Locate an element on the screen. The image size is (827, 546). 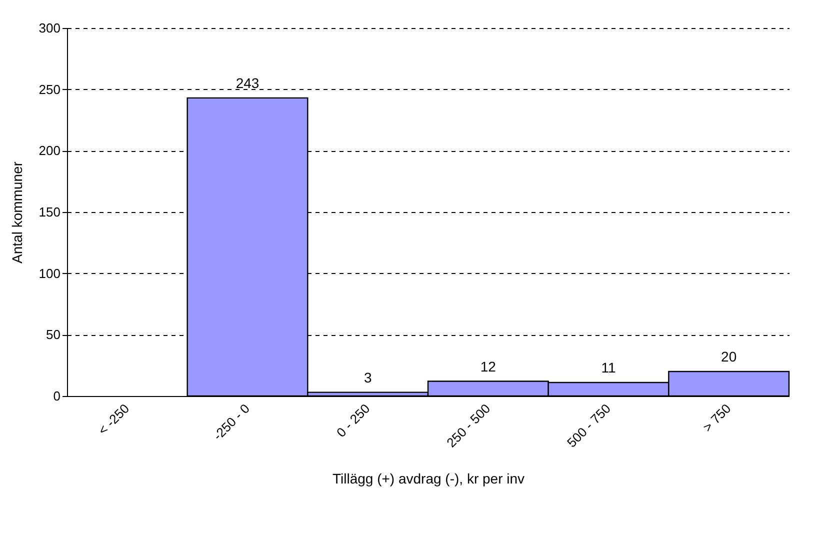
y-tick-label: 0 is located at coordinates (56, 396).